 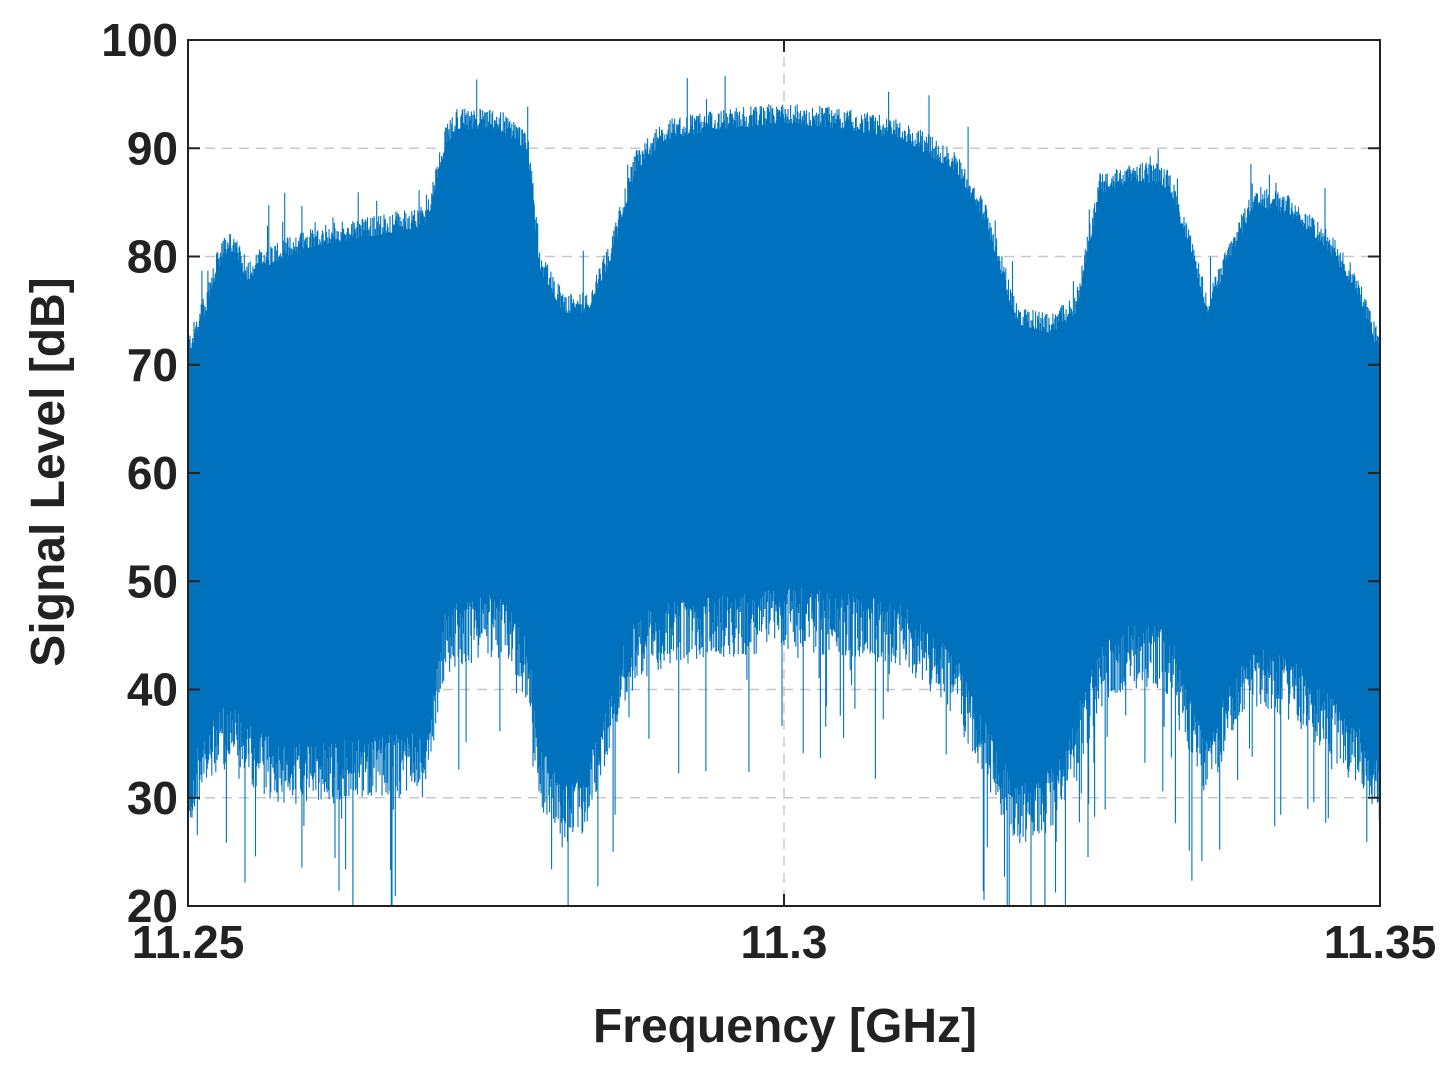 What do you see at coordinates (48, 471) in the screenshot?
I see `y-axis-label: Signal Level [dB]` at bounding box center [48, 471].